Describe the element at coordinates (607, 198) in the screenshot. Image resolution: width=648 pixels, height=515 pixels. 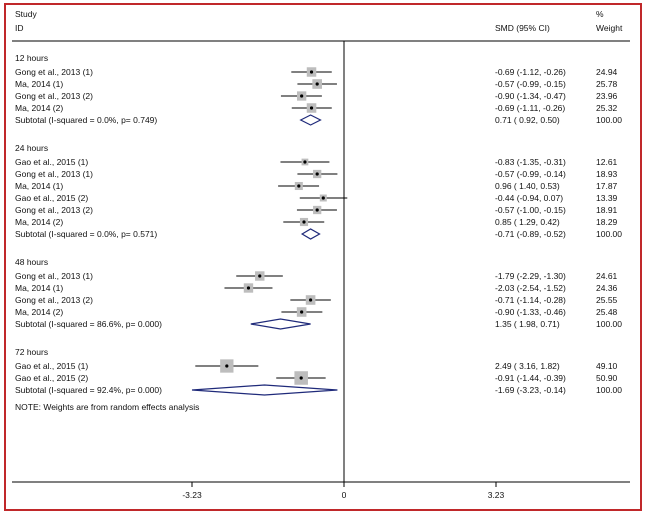
I see `weight-text: 13.39` at that location.